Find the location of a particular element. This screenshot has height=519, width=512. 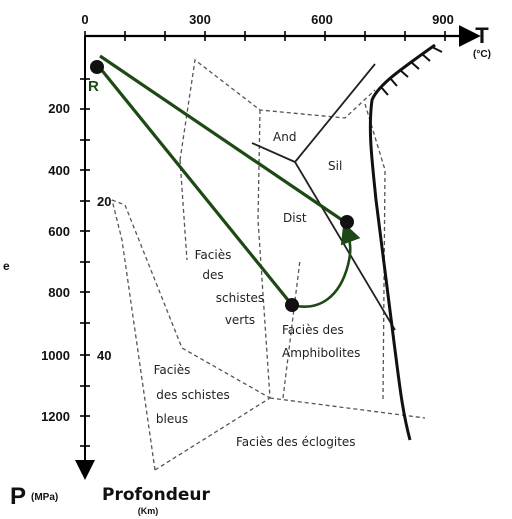

t-tick-600: 600 is located at coordinates (322, 19).